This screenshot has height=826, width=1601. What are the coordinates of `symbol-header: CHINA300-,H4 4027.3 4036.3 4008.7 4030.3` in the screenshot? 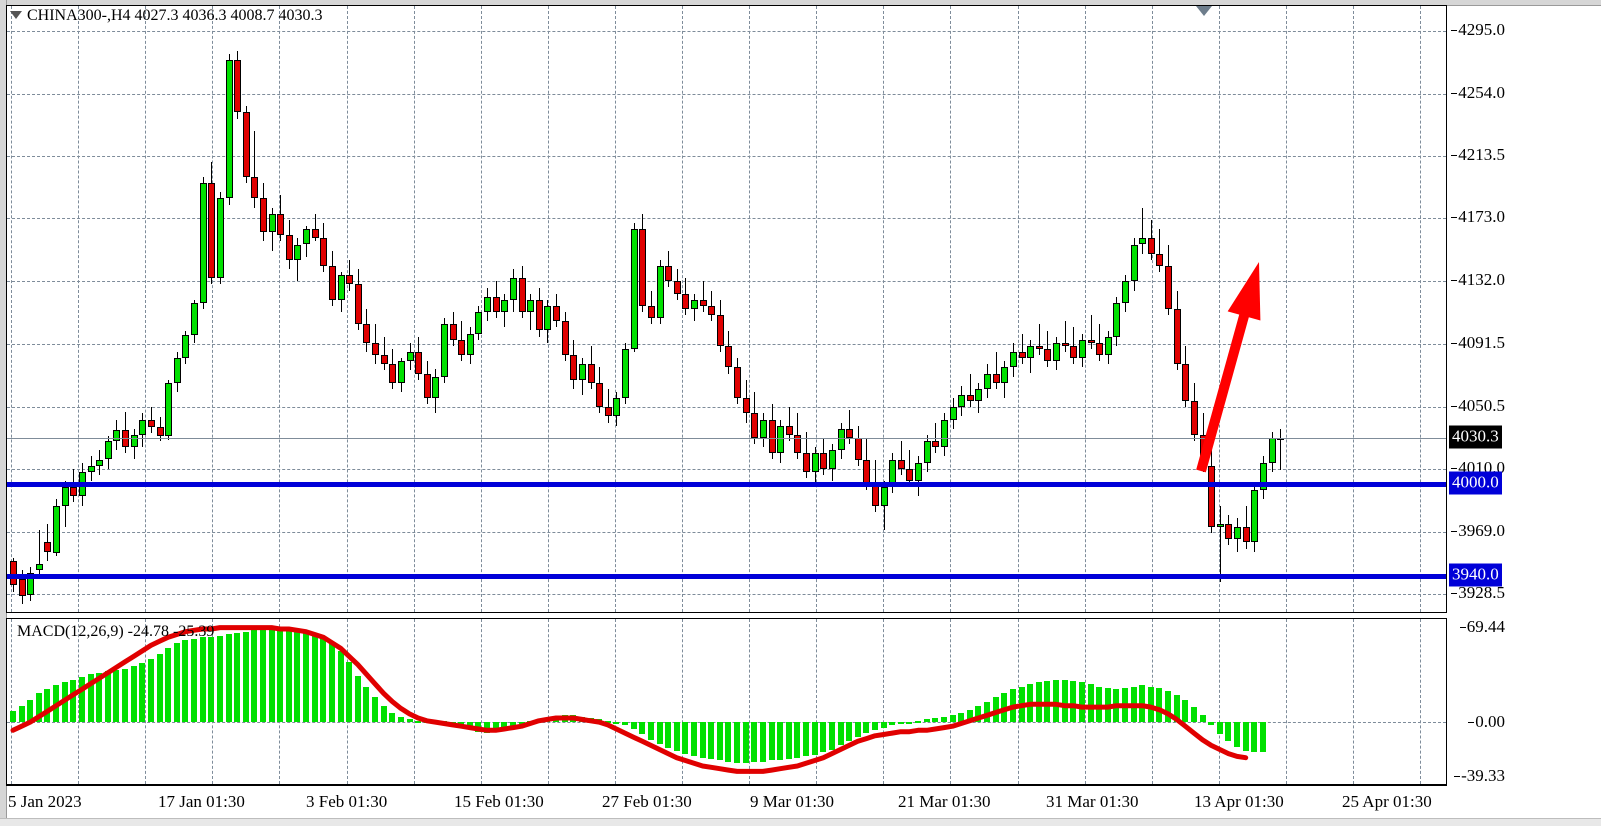 It's located at (166, 16).